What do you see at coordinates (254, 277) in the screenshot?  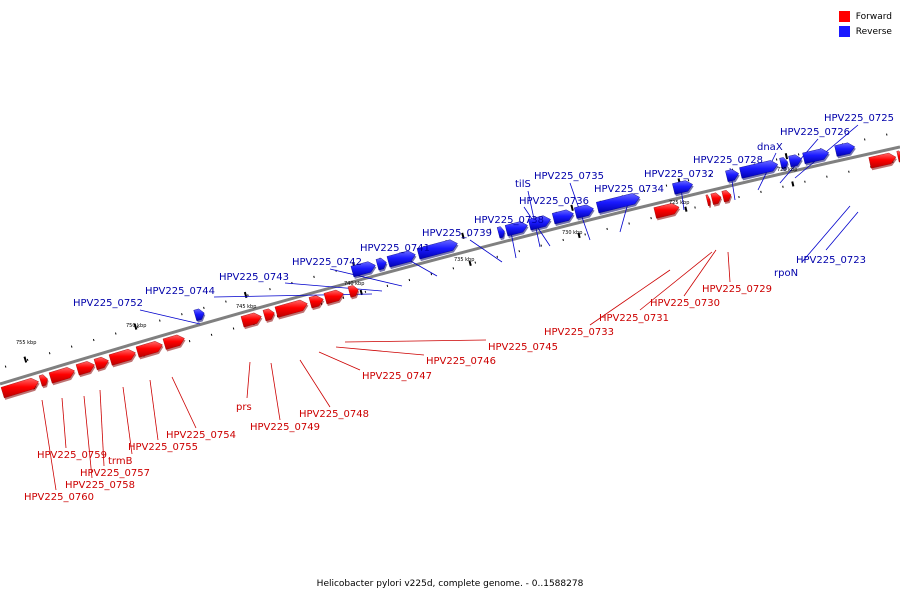 I see `gene-label-hpv225-0743: HPV225_0743` at bounding box center [254, 277].